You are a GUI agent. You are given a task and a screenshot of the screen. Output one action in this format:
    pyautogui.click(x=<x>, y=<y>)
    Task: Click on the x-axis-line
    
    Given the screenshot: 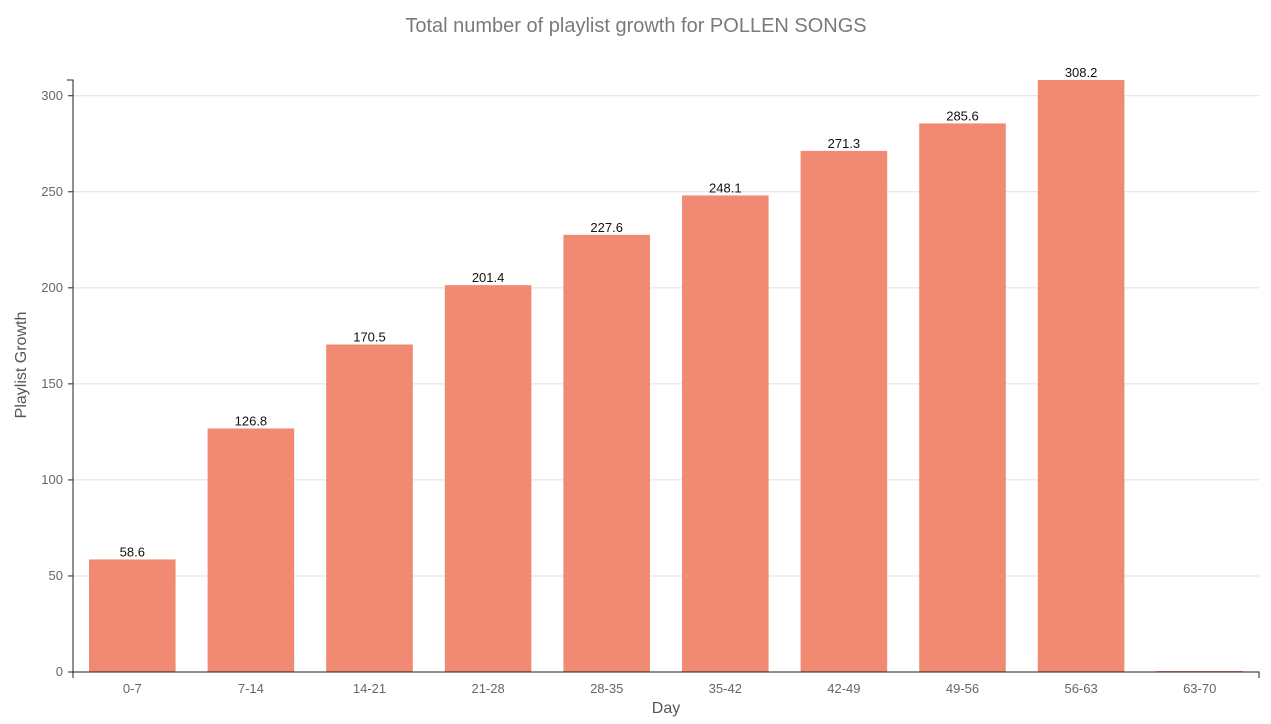 What is the action you would take?
    pyautogui.click(x=666, y=674)
    